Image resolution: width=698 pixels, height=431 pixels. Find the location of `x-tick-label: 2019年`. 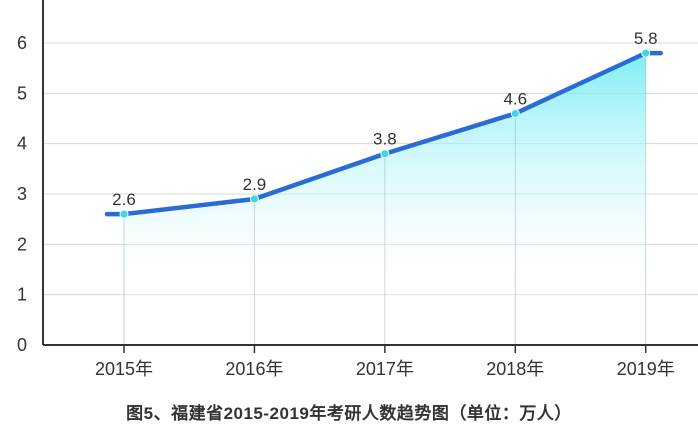

x-tick-label: 2019年 is located at coordinates (646, 369).